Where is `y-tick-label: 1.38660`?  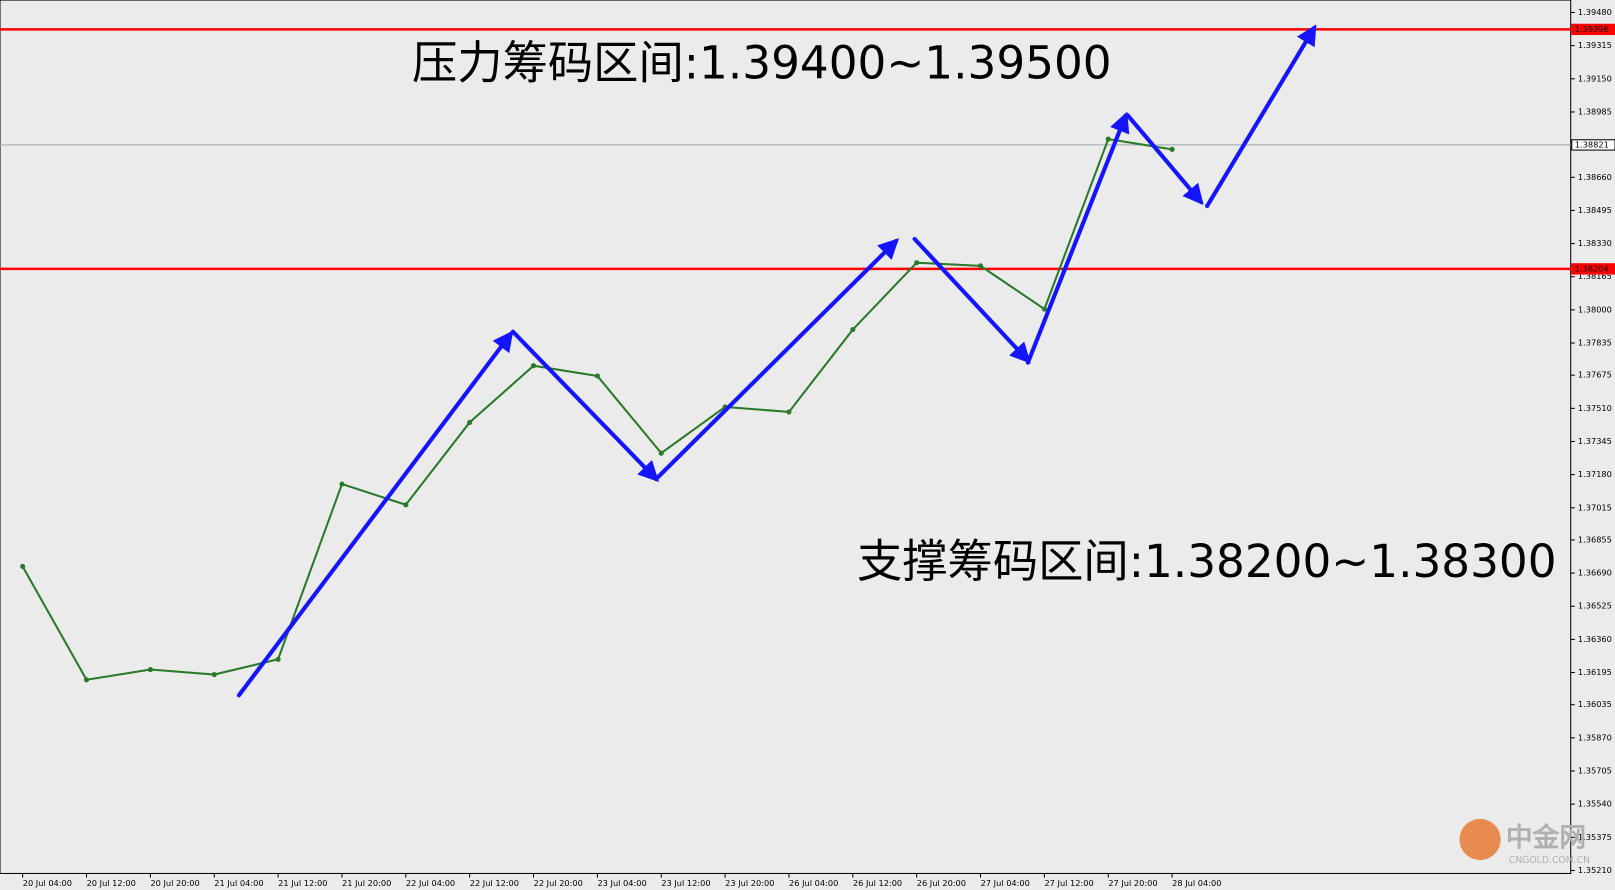
y-tick-label: 1.38660 is located at coordinates (1595, 177).